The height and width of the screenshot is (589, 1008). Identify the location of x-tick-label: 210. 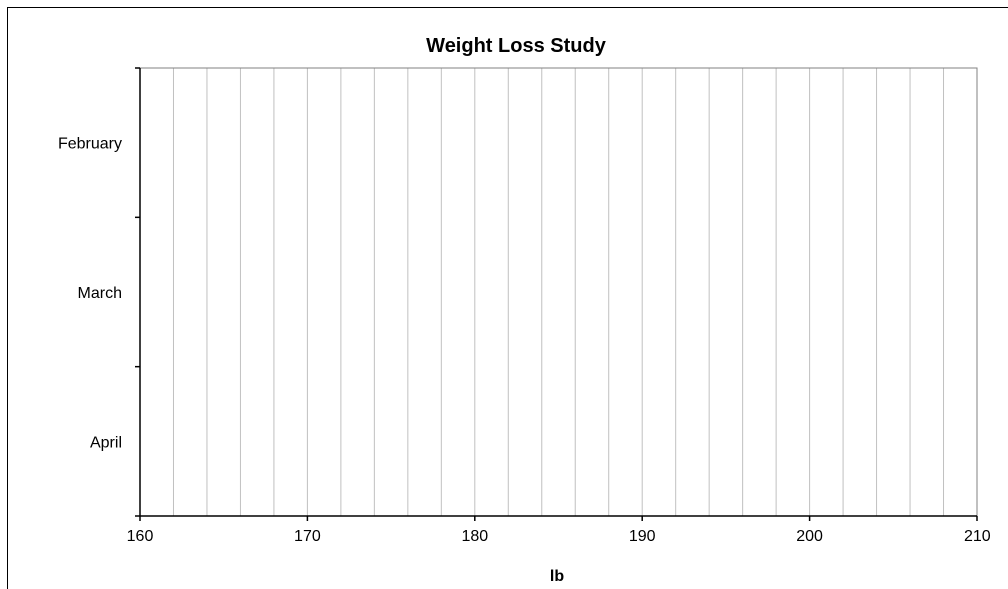
(977, 536).